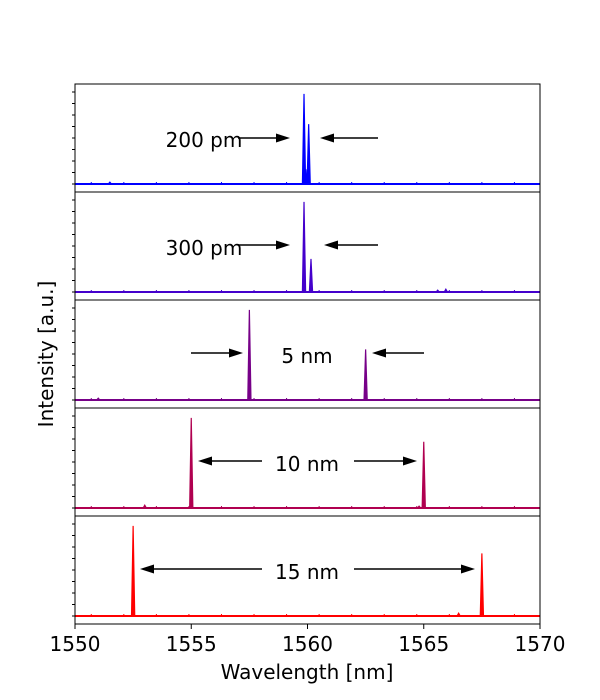 Image resolution: width=600 pixels, height=700 pixels. Describe the element at coordinates (204, 248) in the screenshot. I see `separation-label: 300 pm` at that location.